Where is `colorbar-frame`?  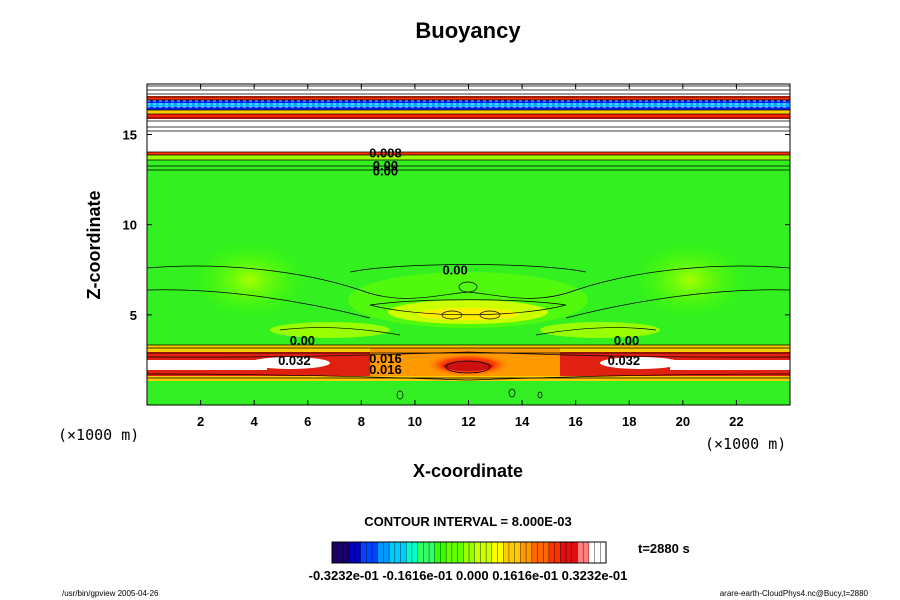 colorbar-frame is located at coordinates (469, 552).